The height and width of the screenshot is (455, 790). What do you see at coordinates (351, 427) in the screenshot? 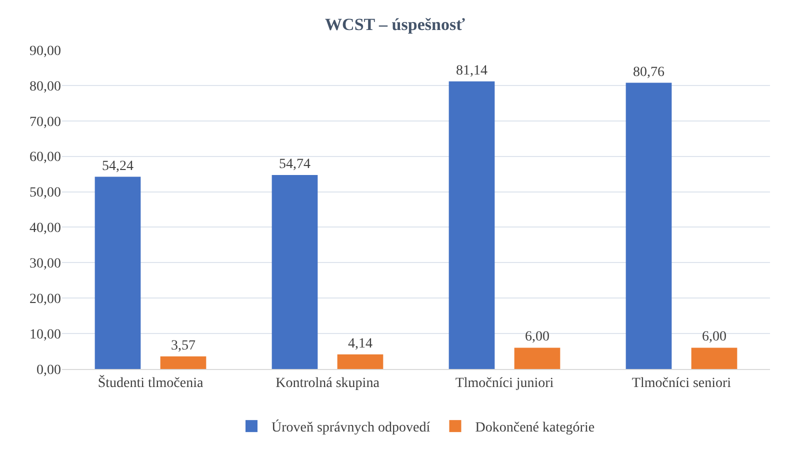
I see `legend-label: Úroveň správnych odpovedí` at bounding box center [351, 427].